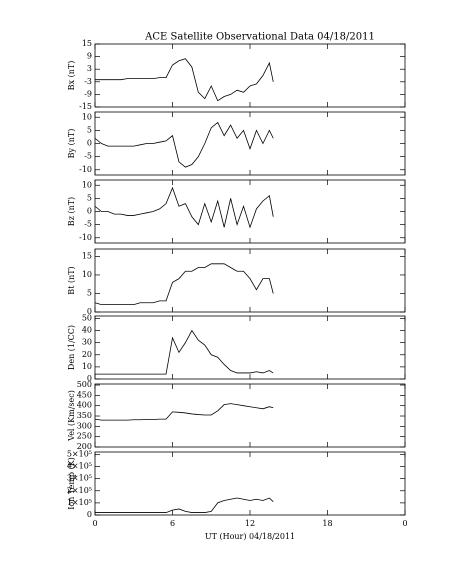  Describe the element at coordinates (84, 436) in the screenshot. I see `y-tick-label: 250` at that location.